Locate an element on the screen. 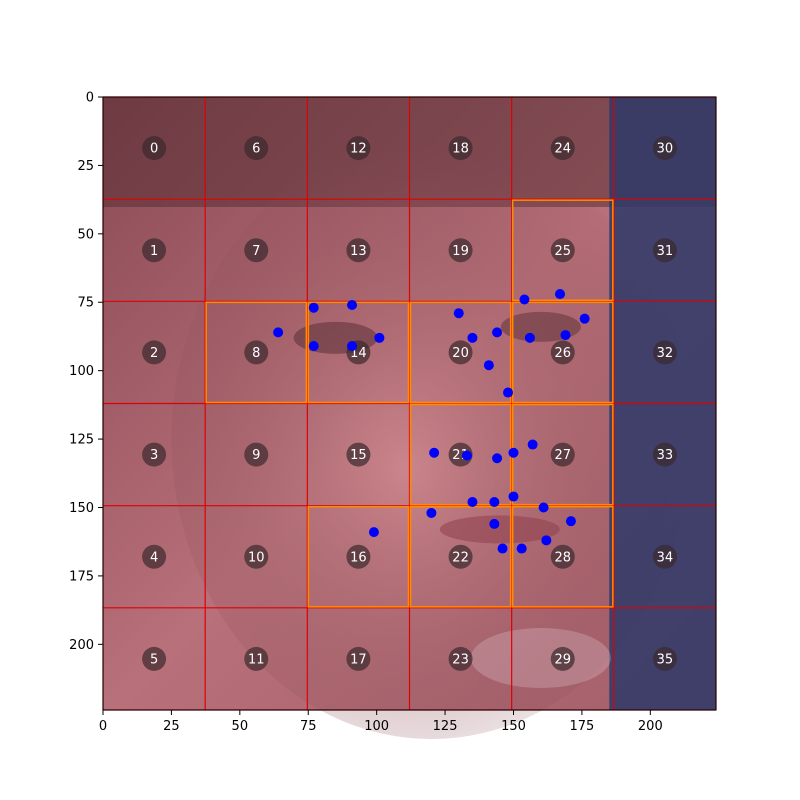 The width and height of the screenshot is (800, 800). x-tick-label: 0 is located at coordinates (103, 726).